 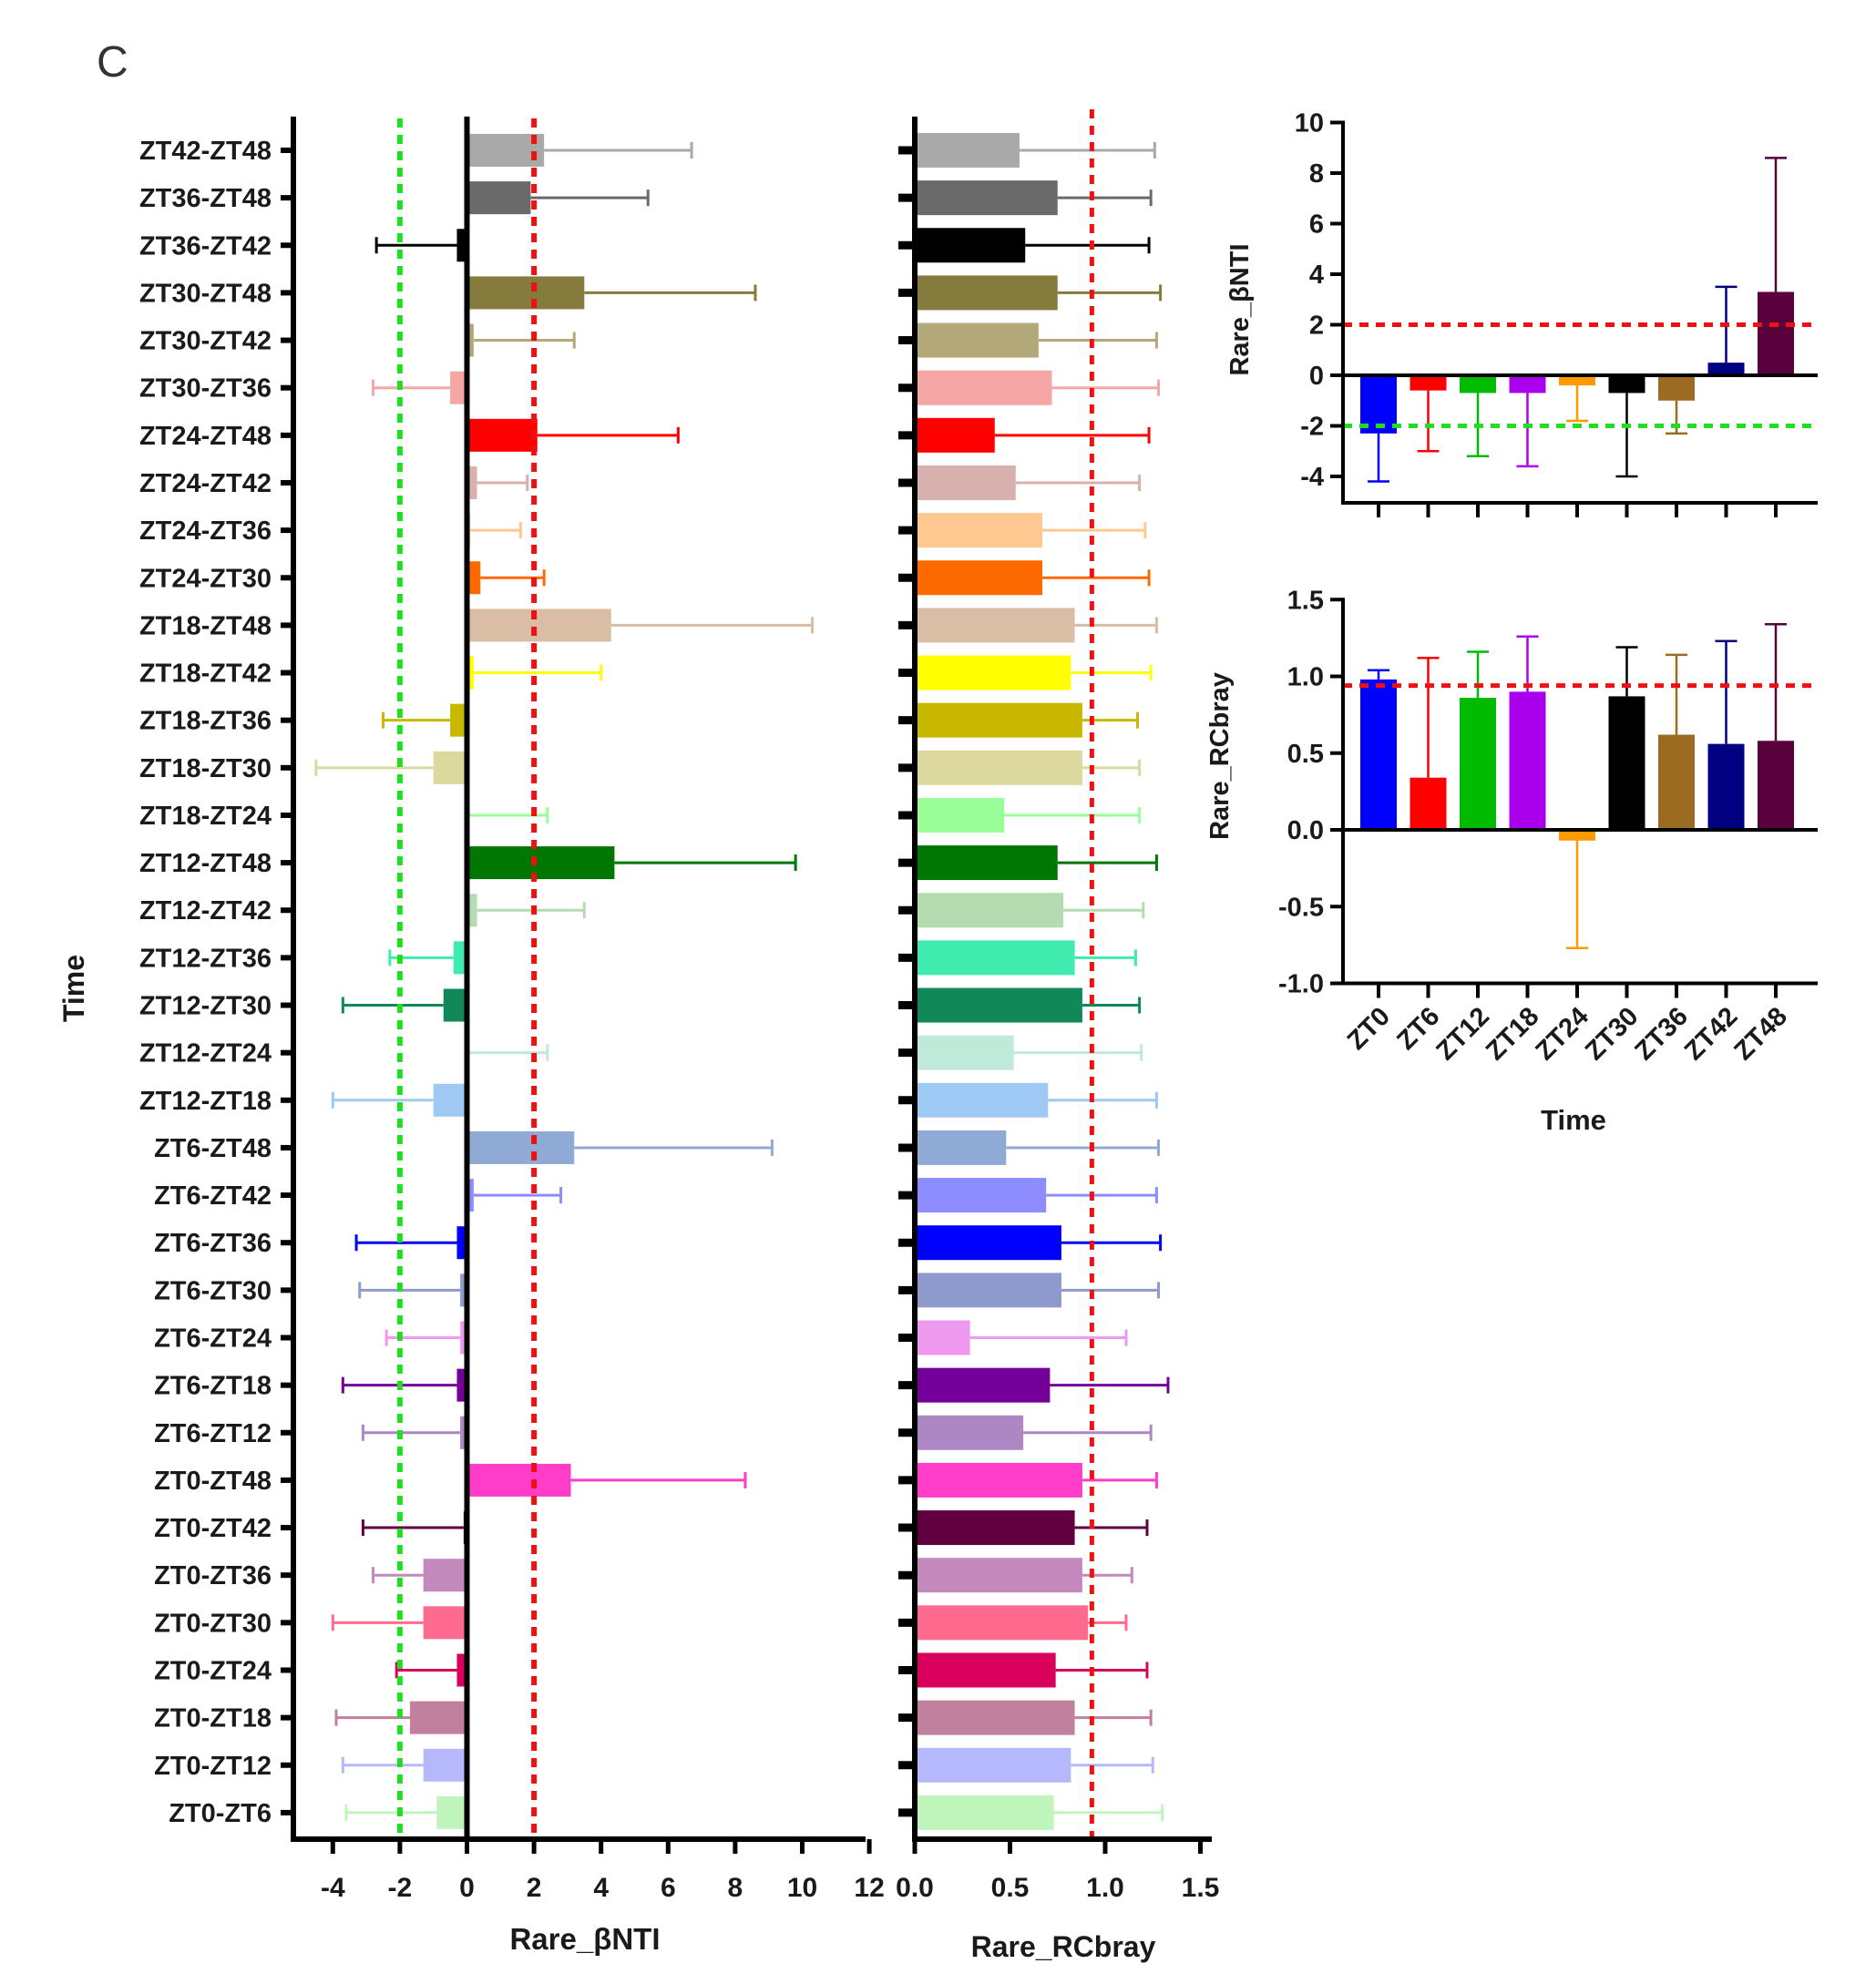 I want to click on category-label: ZT0-ZT30, so click(x=213, y=1624).